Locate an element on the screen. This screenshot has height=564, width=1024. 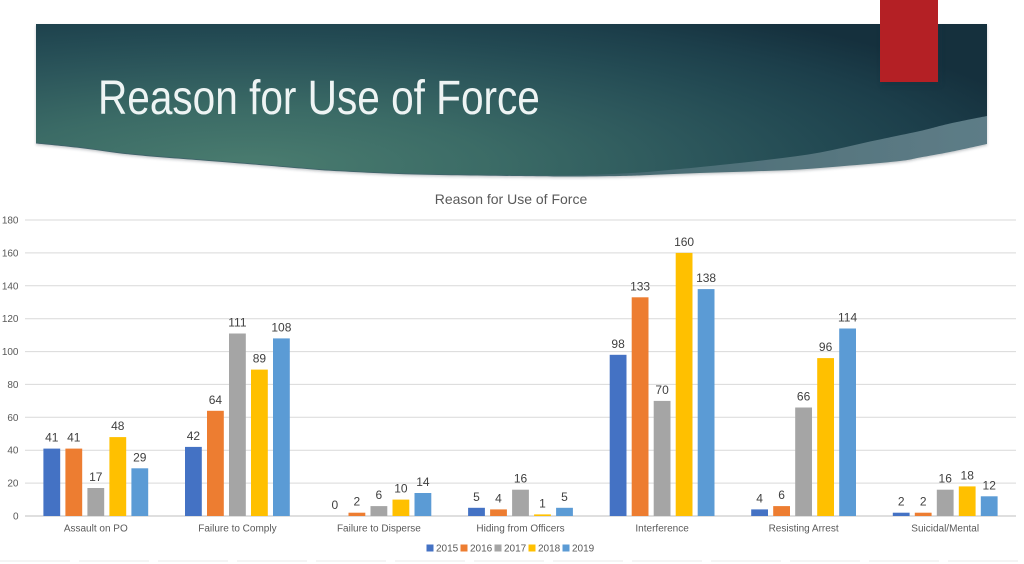
svg-text: 66 is located at coordinates (804, 397).